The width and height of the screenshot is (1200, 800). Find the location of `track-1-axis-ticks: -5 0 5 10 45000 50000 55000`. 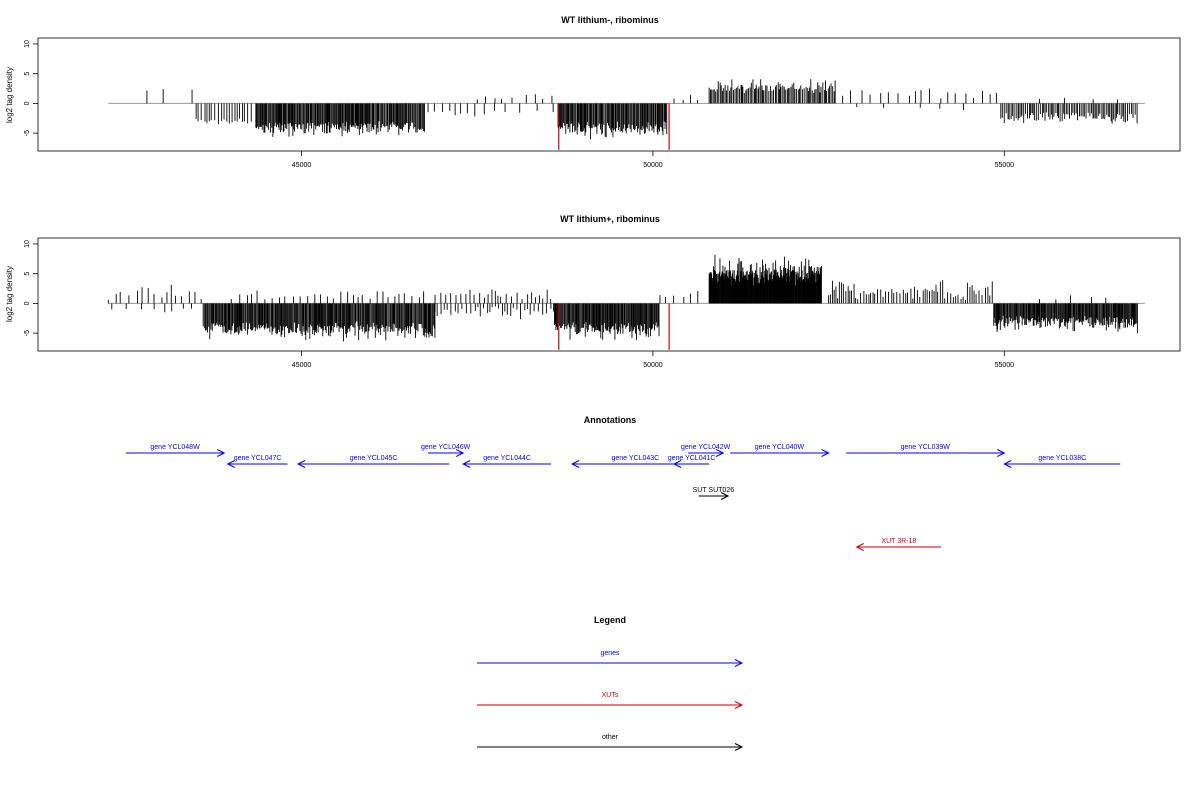

track-1-axis-ticks: -5 0 5 10 45000 50000 55000 is located at coordinates (519, 104).